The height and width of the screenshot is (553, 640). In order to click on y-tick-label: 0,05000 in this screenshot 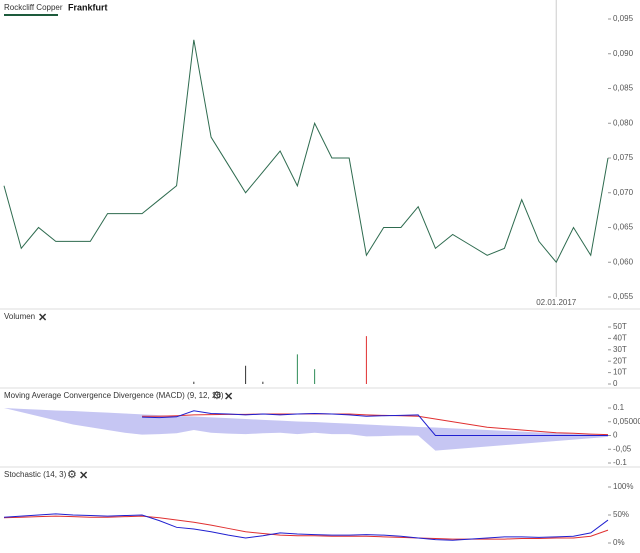, I will do `click(626, 421)`.